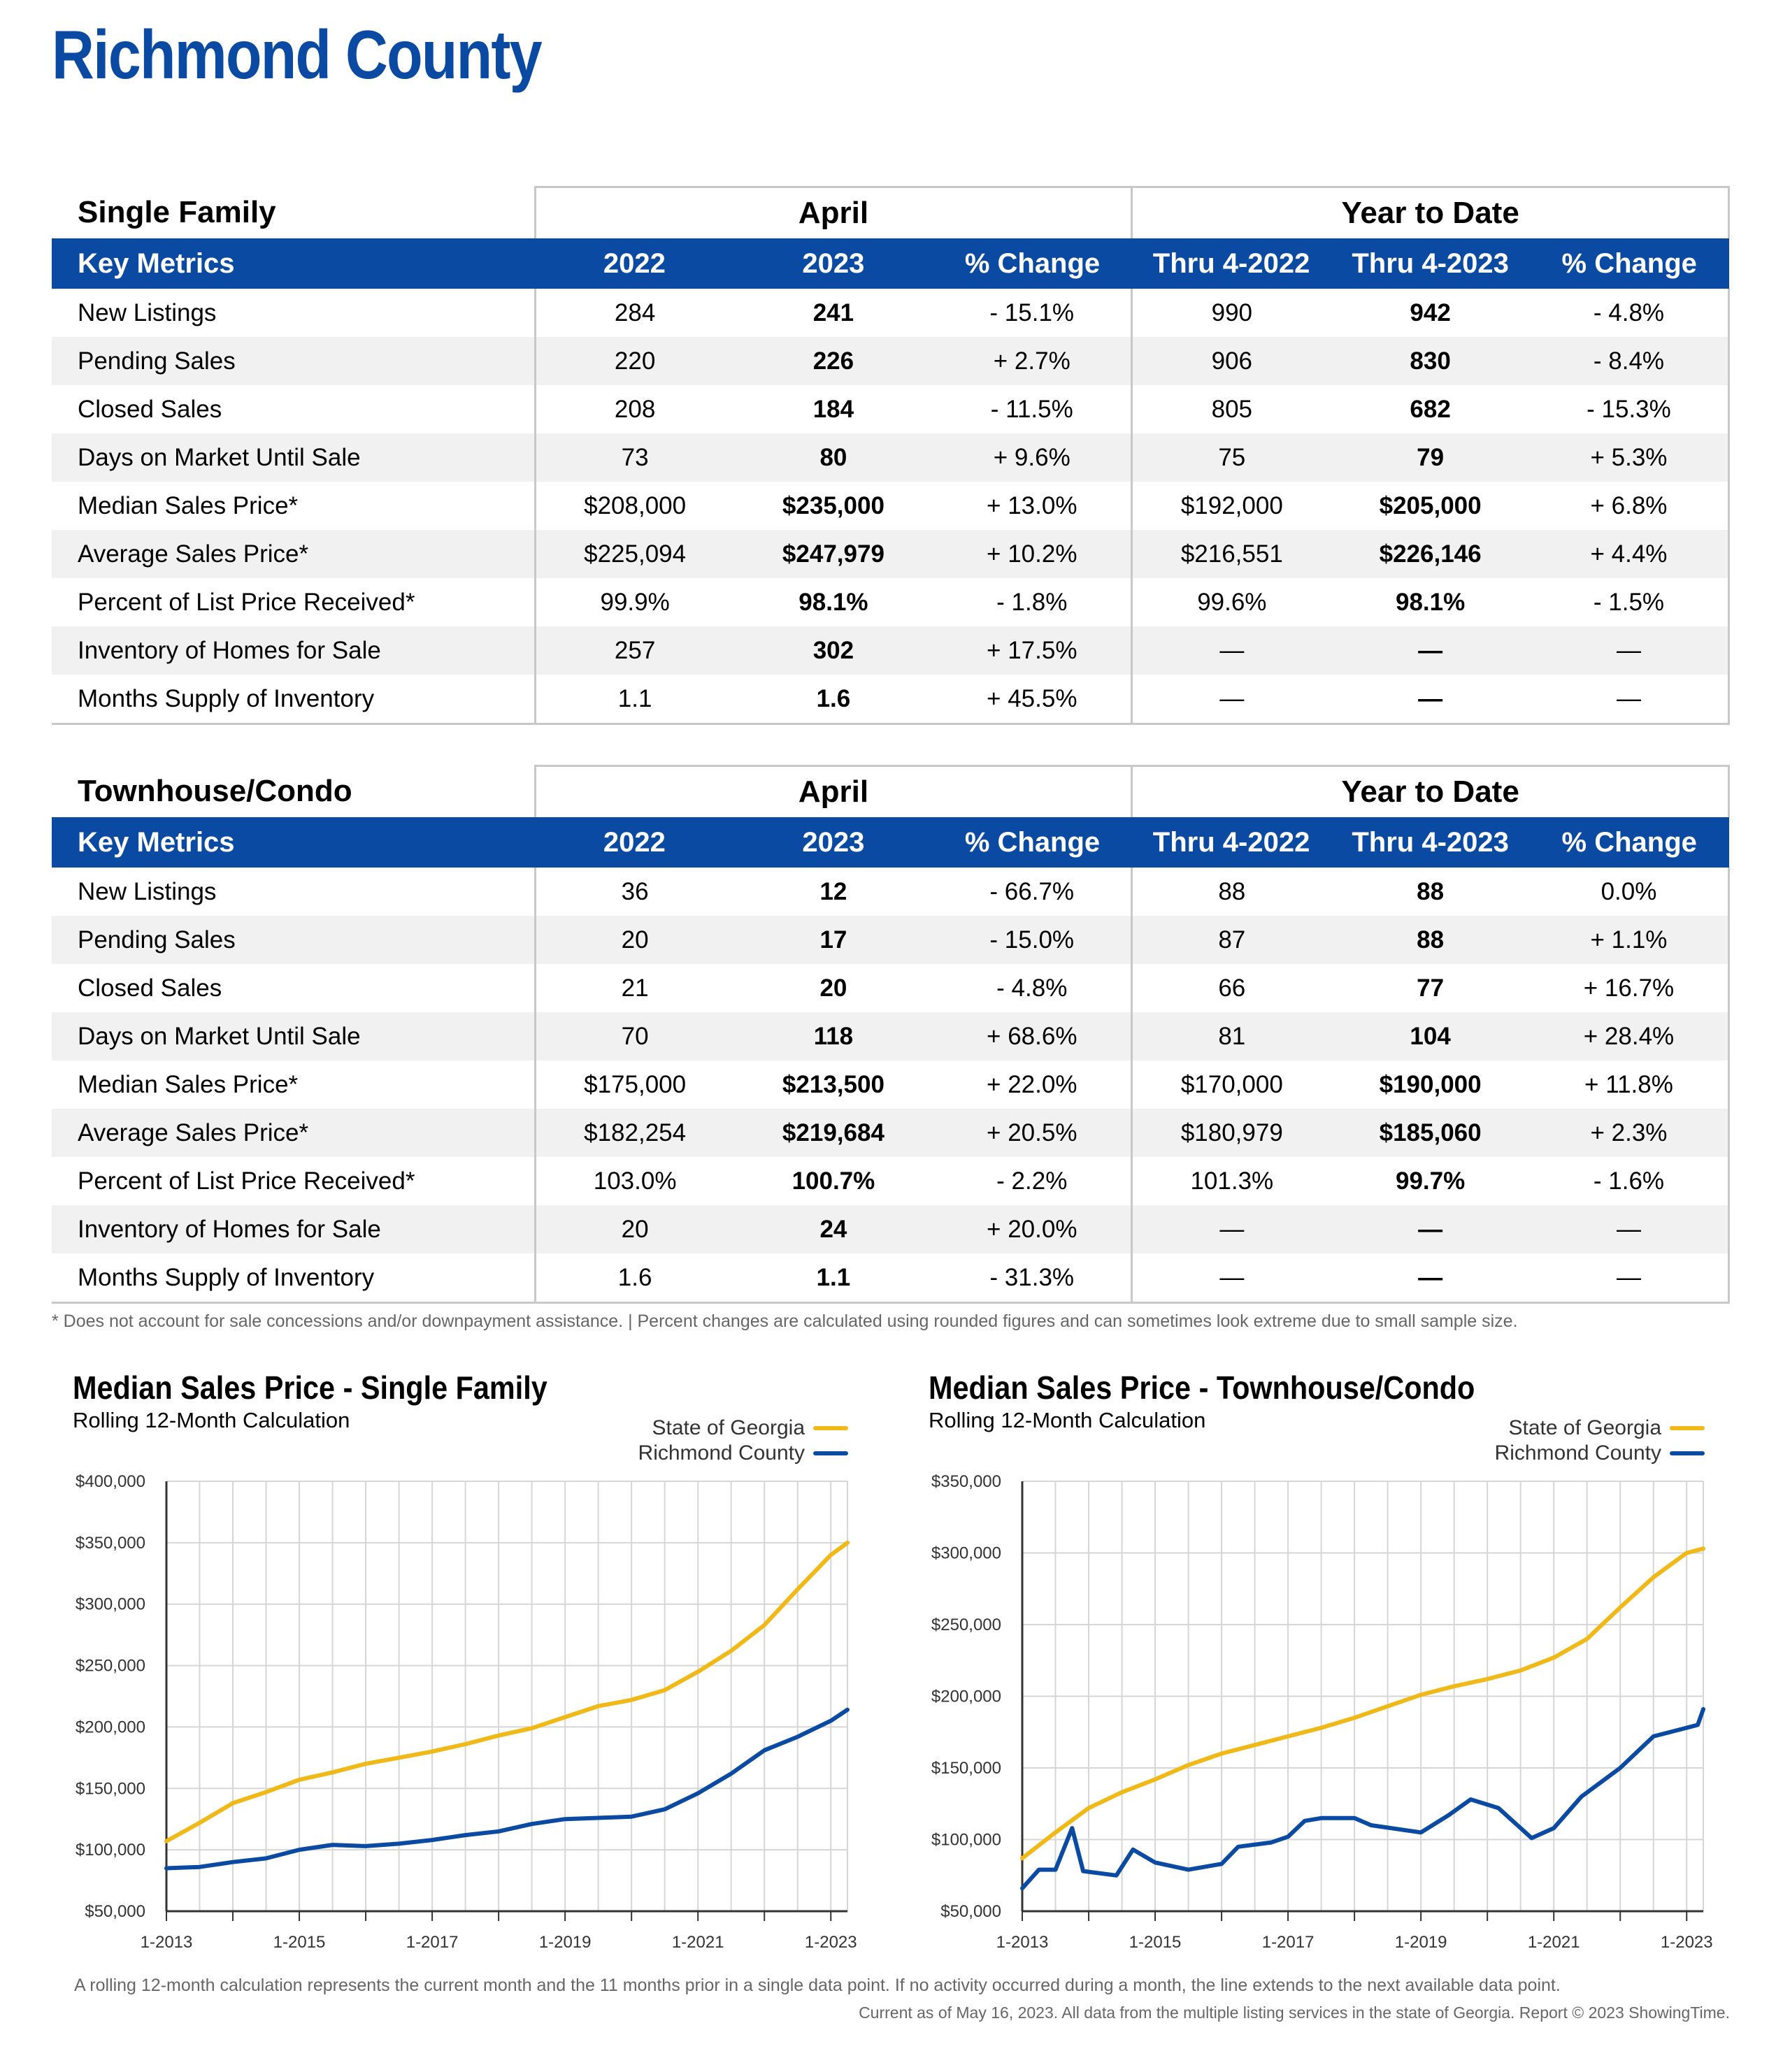  What do you see at coordinates (891, 892) in the screenshot?
I see `table-row: New Listings 36 12 - 66.7% 88 88 0.0%` at bounding box center [891, 892].